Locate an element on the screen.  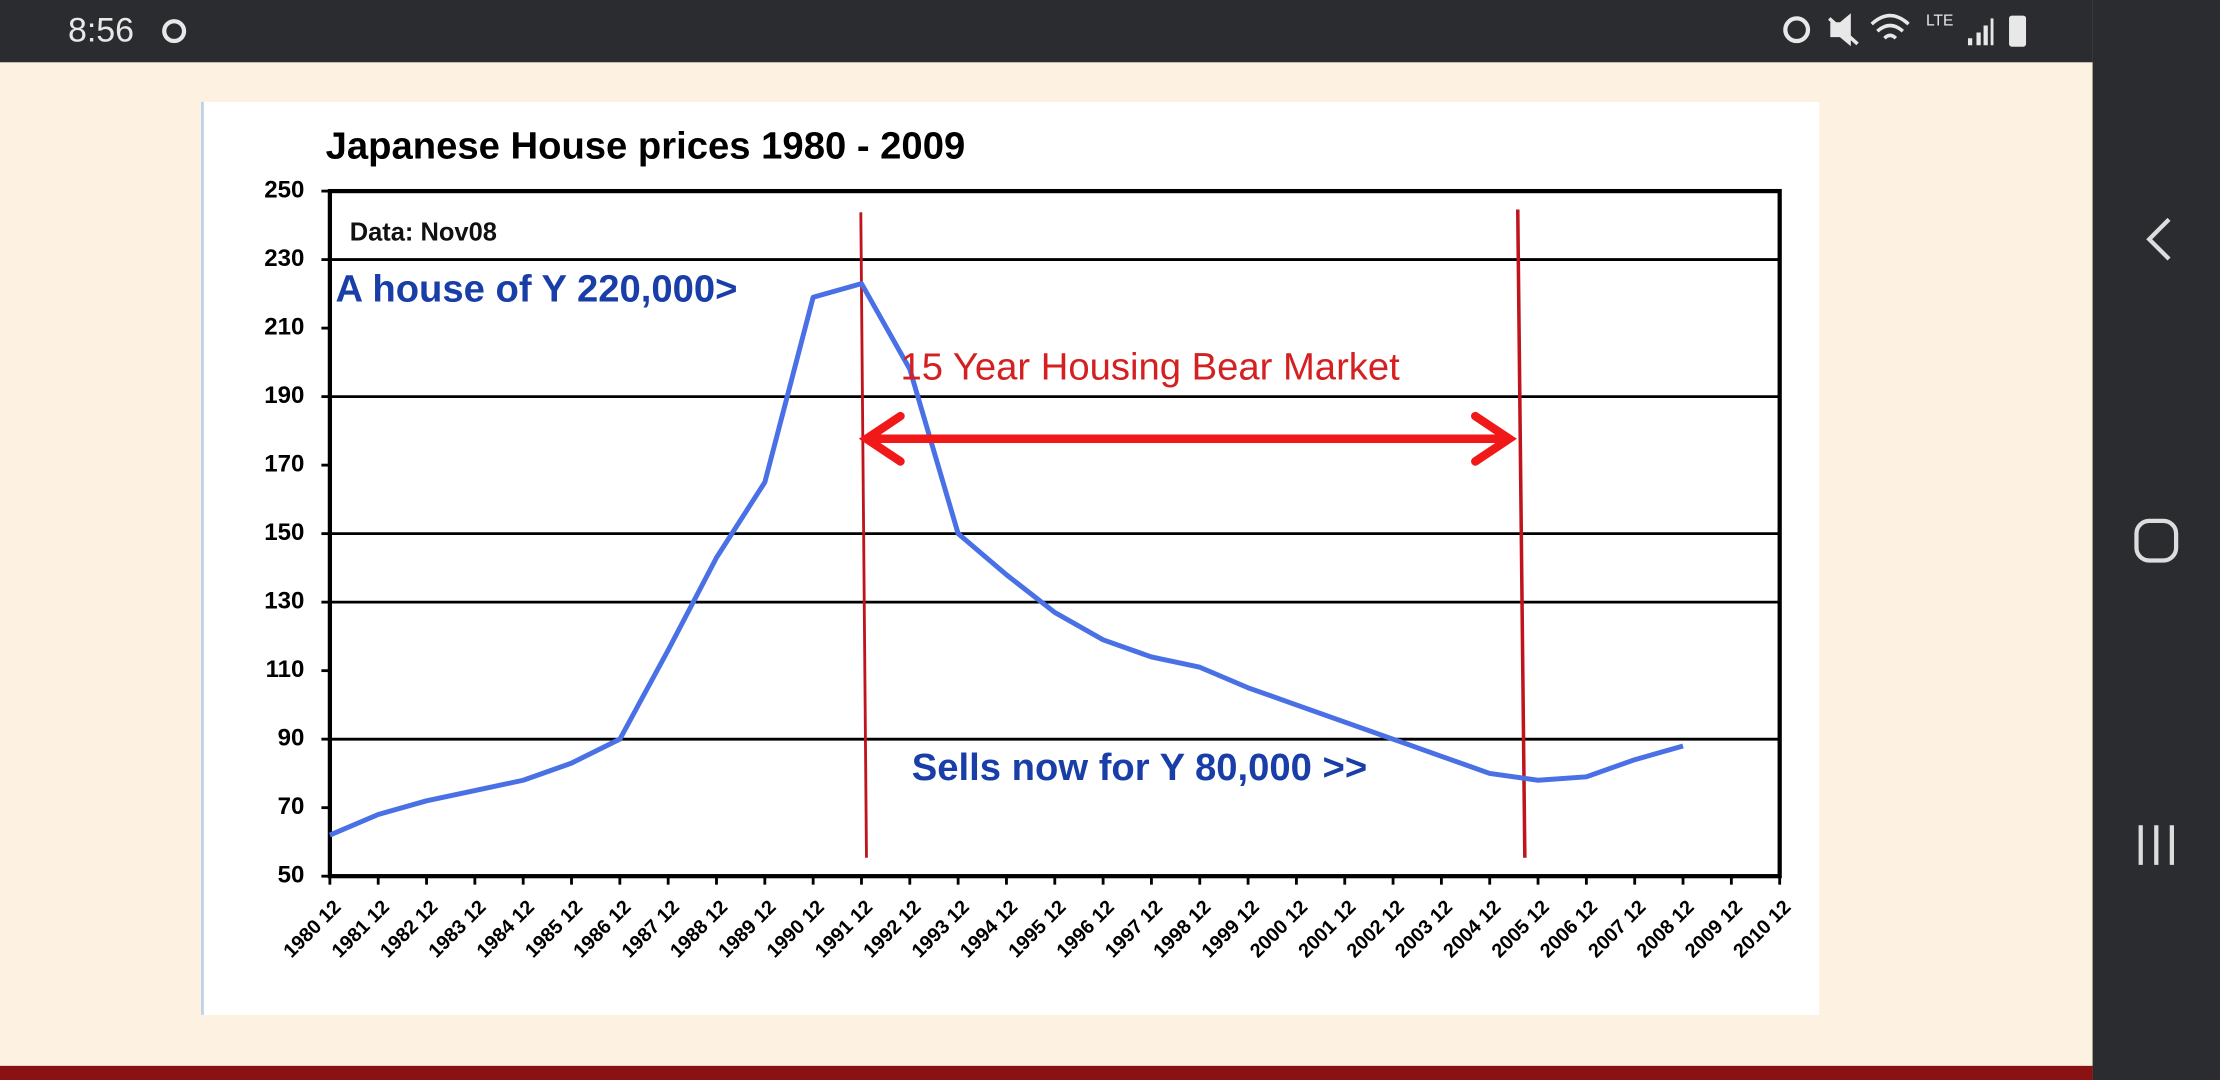
divider is located at coordinates (1046, 1072).